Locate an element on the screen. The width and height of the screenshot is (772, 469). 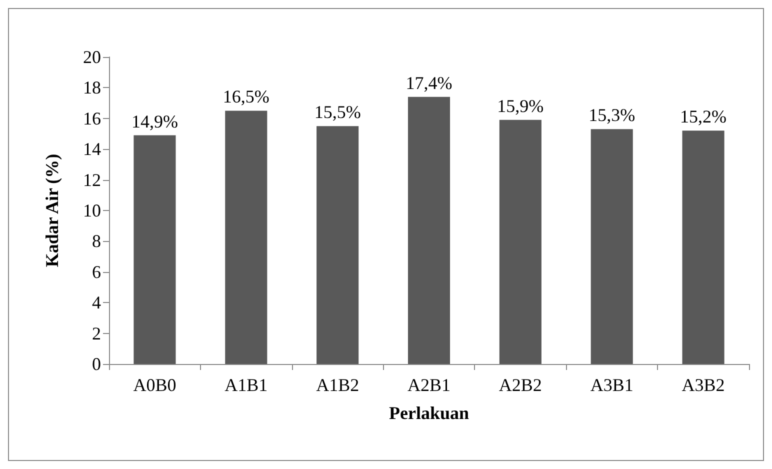
x-tick-label: A1B1 is located at coordinates (246, 385).